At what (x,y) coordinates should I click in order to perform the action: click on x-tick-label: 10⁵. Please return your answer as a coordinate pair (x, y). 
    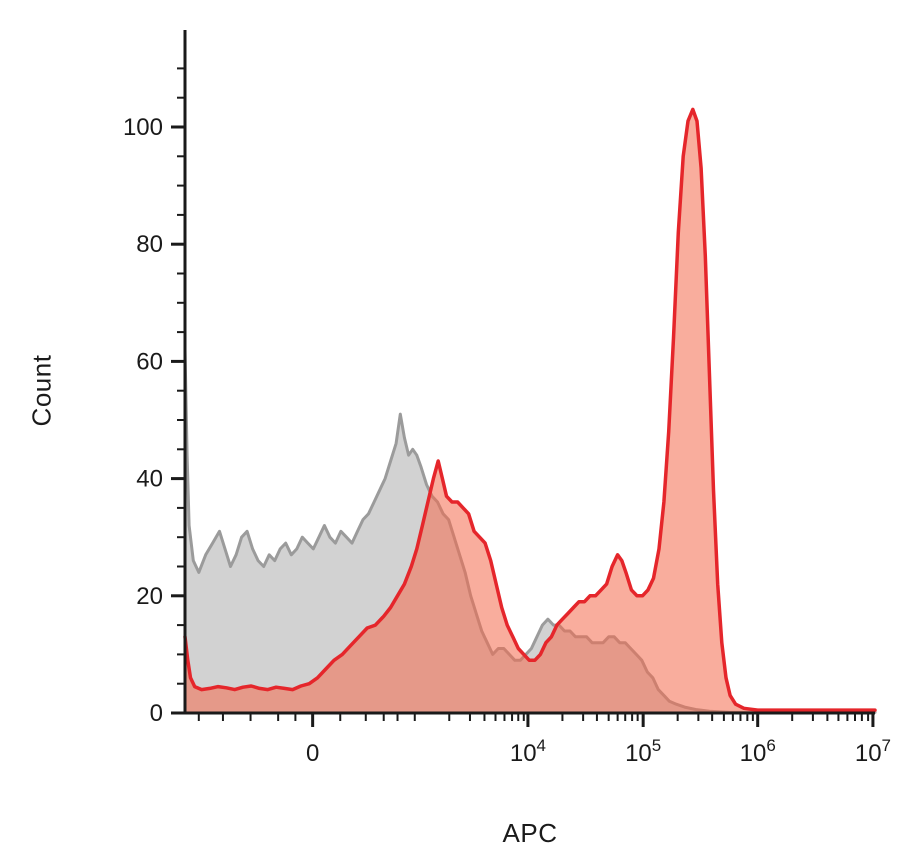
    Looking at the image, I should click on (643, 751).